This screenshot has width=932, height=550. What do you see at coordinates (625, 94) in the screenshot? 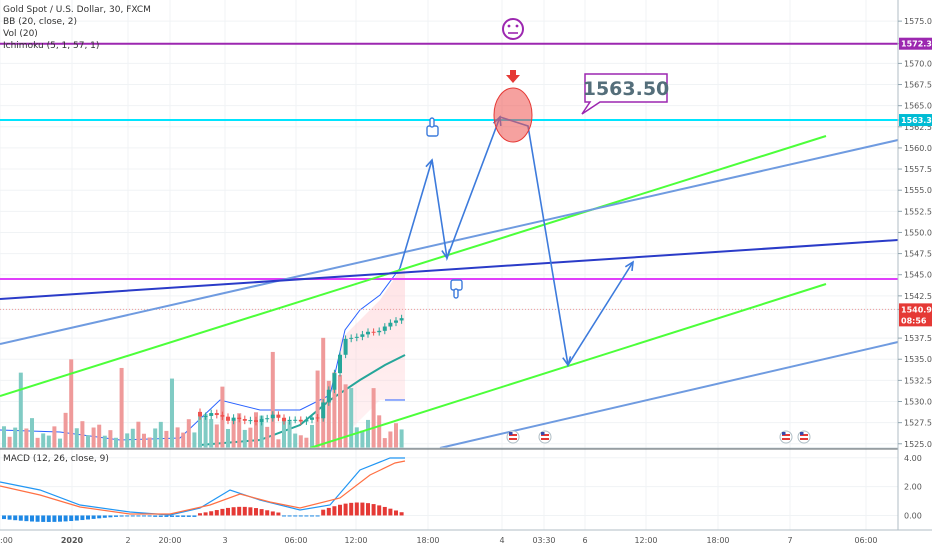
I see `price-callout: 1563.50` at bounding box center [625, 94].